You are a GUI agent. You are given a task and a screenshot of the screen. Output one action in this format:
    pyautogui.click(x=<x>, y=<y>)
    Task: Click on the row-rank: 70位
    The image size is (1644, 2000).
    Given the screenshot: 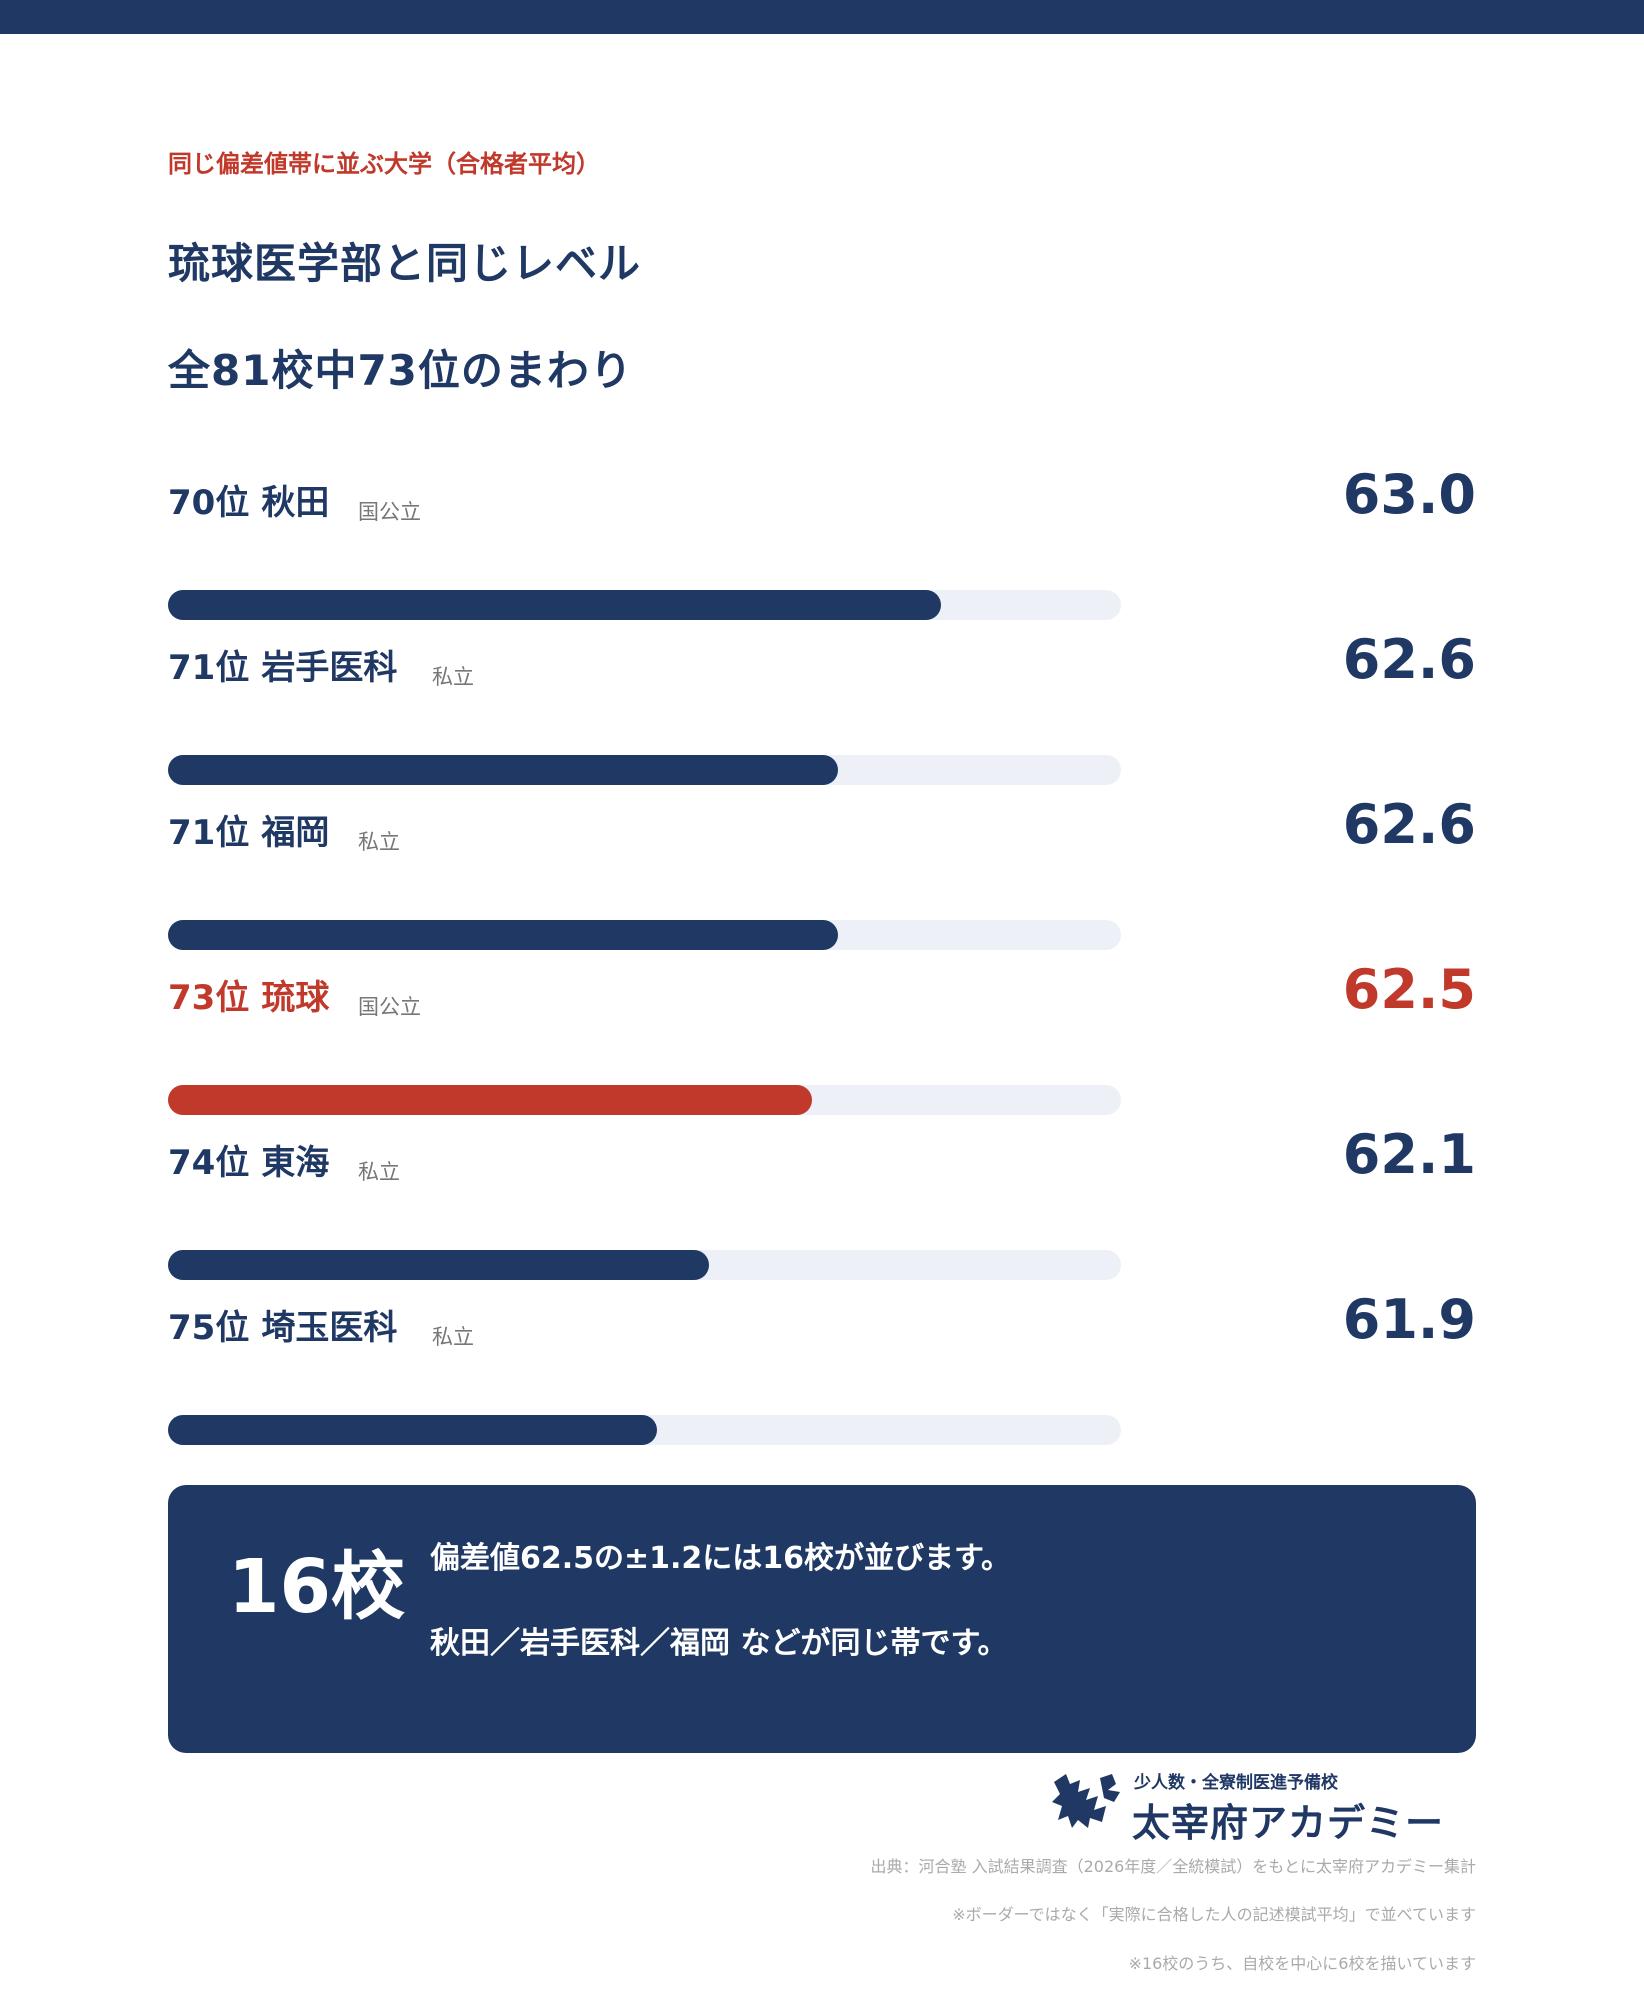 What is the action you would take?
    pyautogui.click(x=209, y=503)
    